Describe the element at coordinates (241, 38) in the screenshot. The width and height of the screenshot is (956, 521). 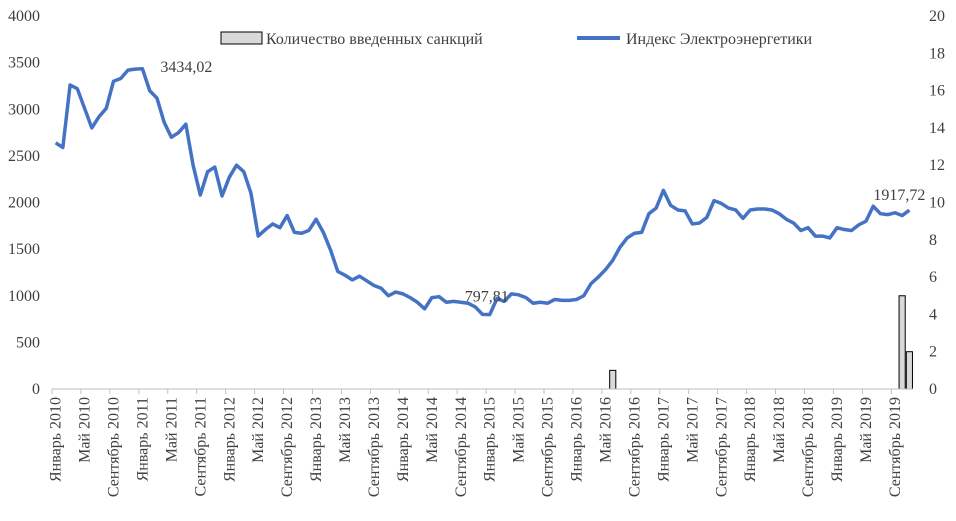
I see `legend-bar-swatch` at that location.